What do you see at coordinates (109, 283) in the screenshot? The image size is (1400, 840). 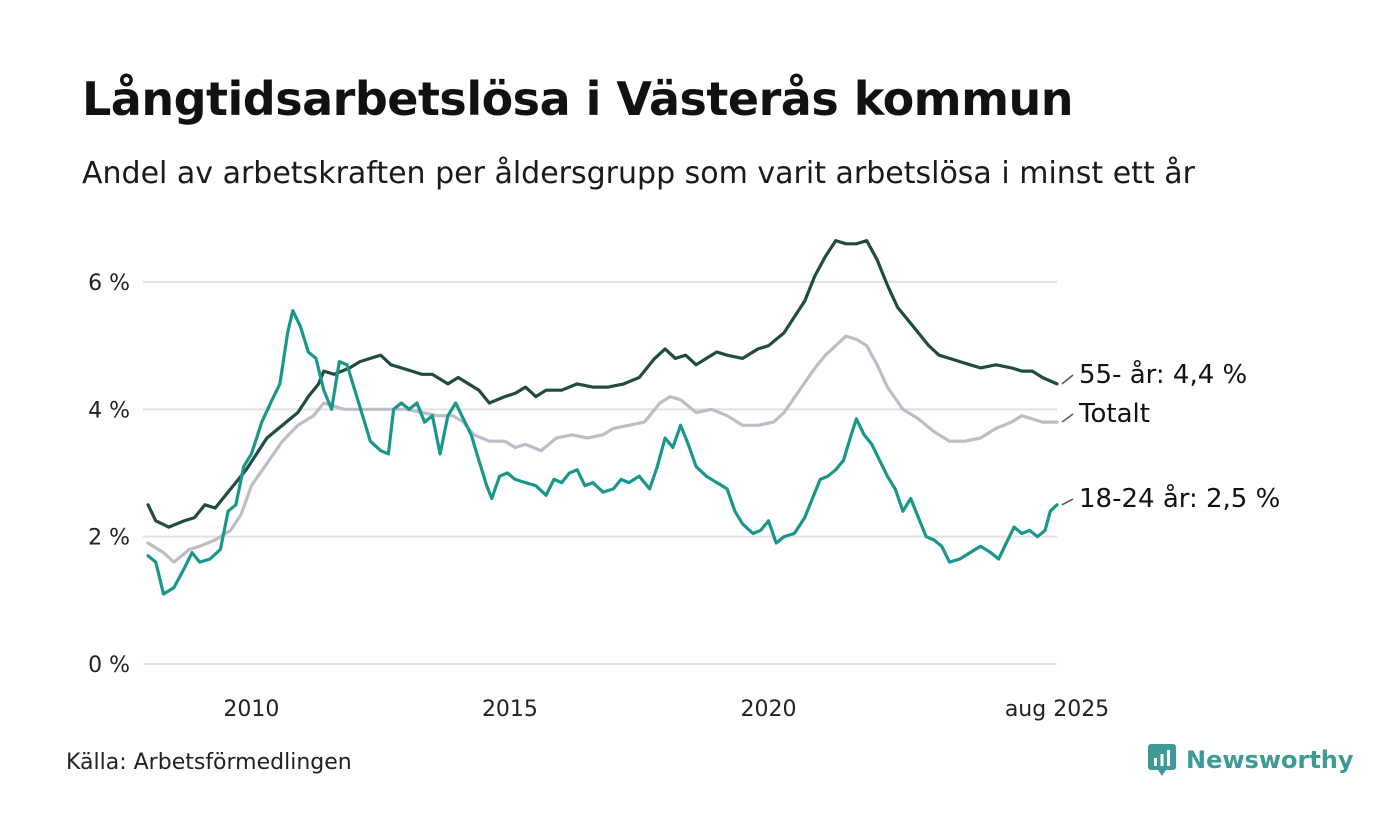 I see `y-tick-label: 6 %` at bounding box center [109, 283].